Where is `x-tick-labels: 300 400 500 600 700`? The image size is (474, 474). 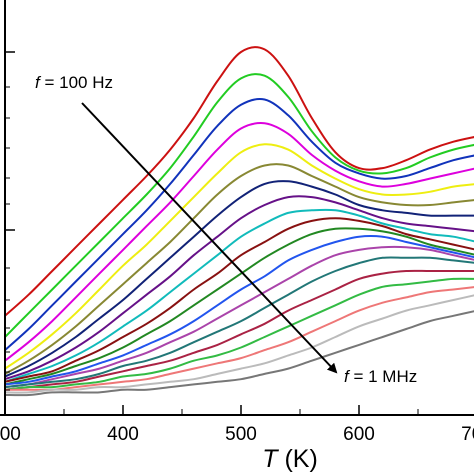
x-tick-labels: 300 400 500 600 700 is located at coordinates (237, 434).